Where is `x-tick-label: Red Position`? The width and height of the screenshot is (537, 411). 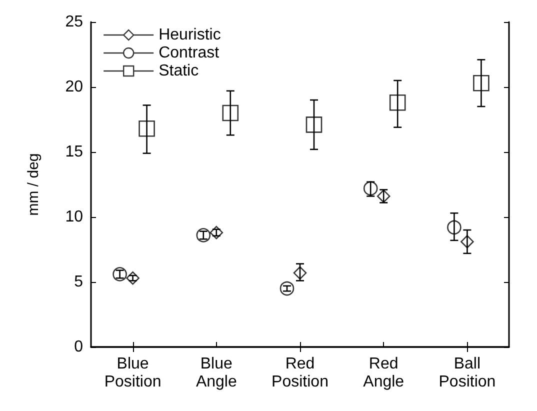 x-tick-label: Red Position is located at coordinates (300, 373).